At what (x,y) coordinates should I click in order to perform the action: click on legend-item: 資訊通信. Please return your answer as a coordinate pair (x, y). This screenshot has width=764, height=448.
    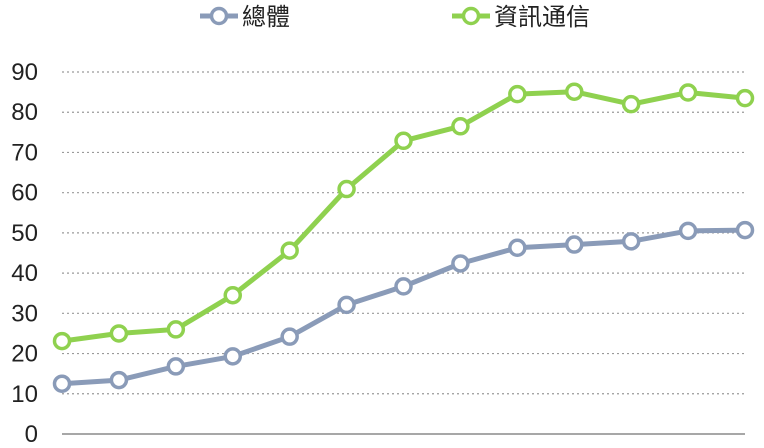
    Looking at the image, I should click on (521, 17).